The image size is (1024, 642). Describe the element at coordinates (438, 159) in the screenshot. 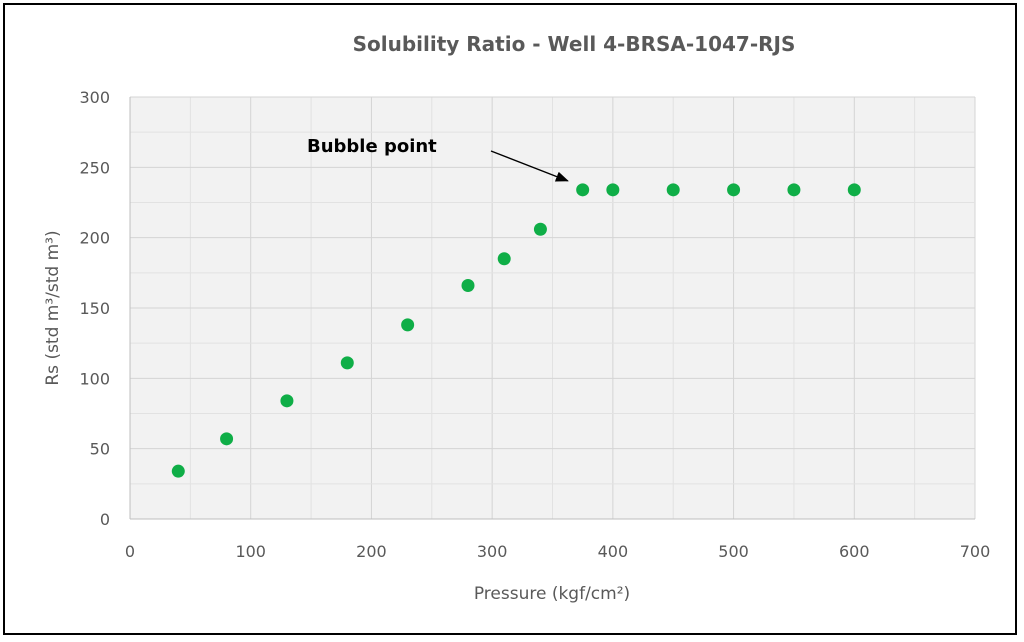

I see `annotations: Bubble point` at that location.